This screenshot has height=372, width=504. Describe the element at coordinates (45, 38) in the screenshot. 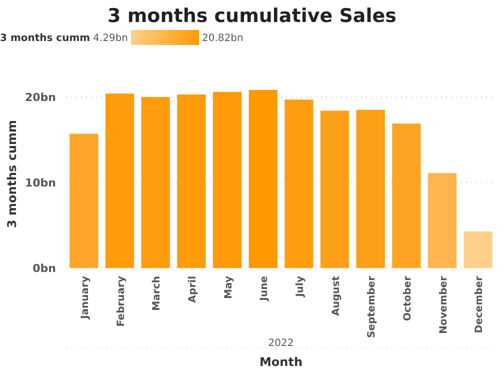

I see `color-bar-title: 3 months cumm` at that location.